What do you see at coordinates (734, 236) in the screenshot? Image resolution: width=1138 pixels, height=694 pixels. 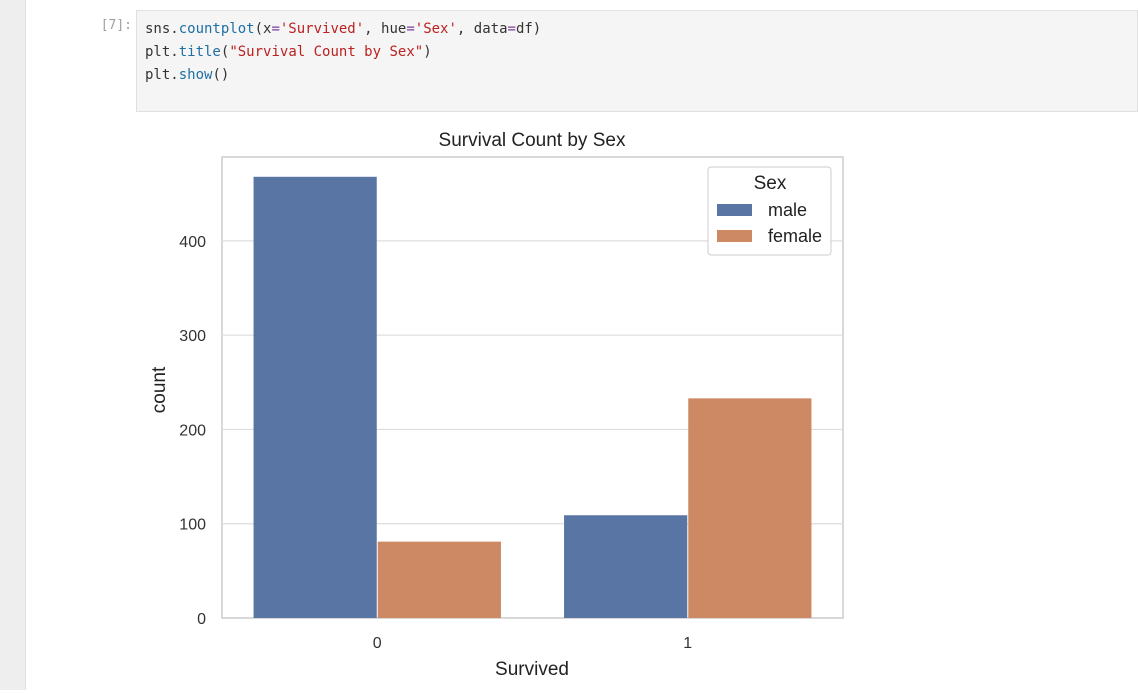 I see `legend-swatch-female` at bounding box center [734, 236].